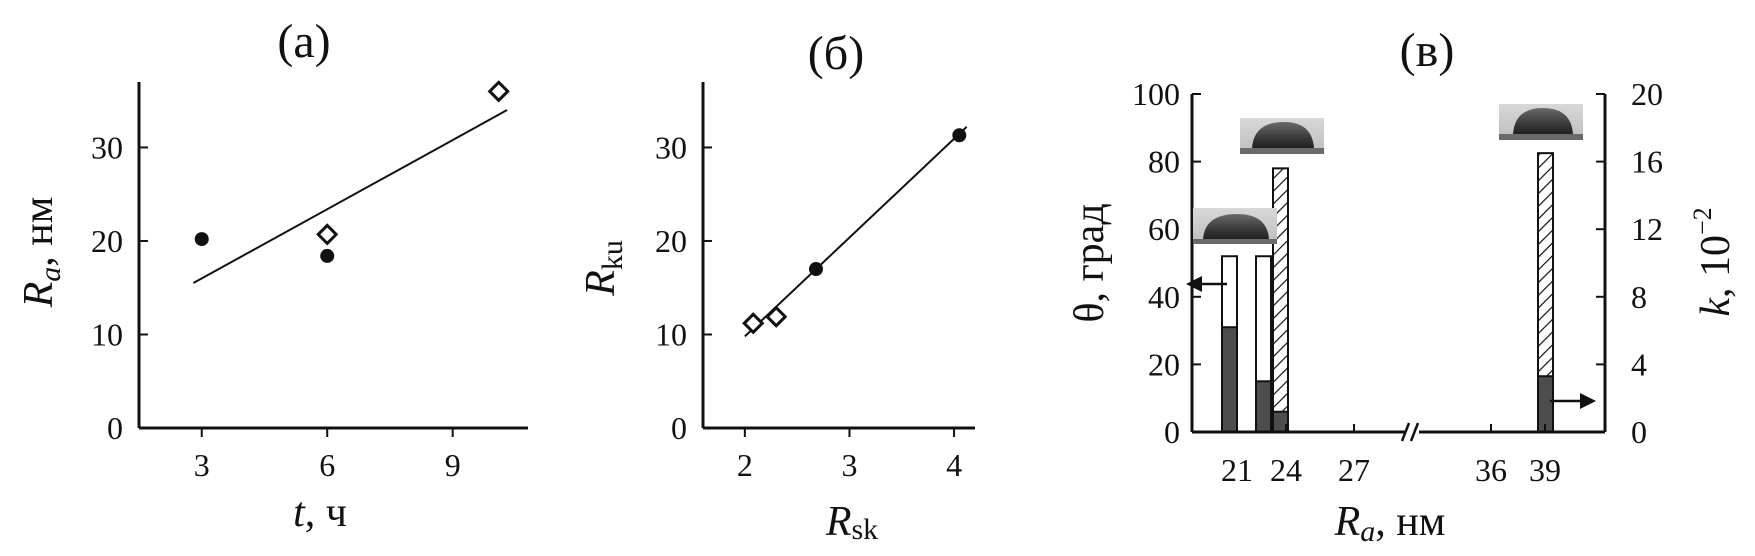 The image size is (1755, 556). I want to click on panel-a-marks, so click(351, 182).